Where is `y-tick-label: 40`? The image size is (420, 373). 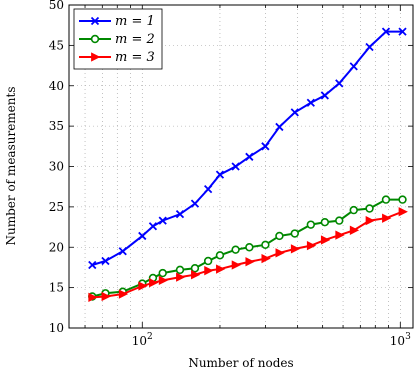
y-tick-label: 40 is located at coordinates (56, 86).